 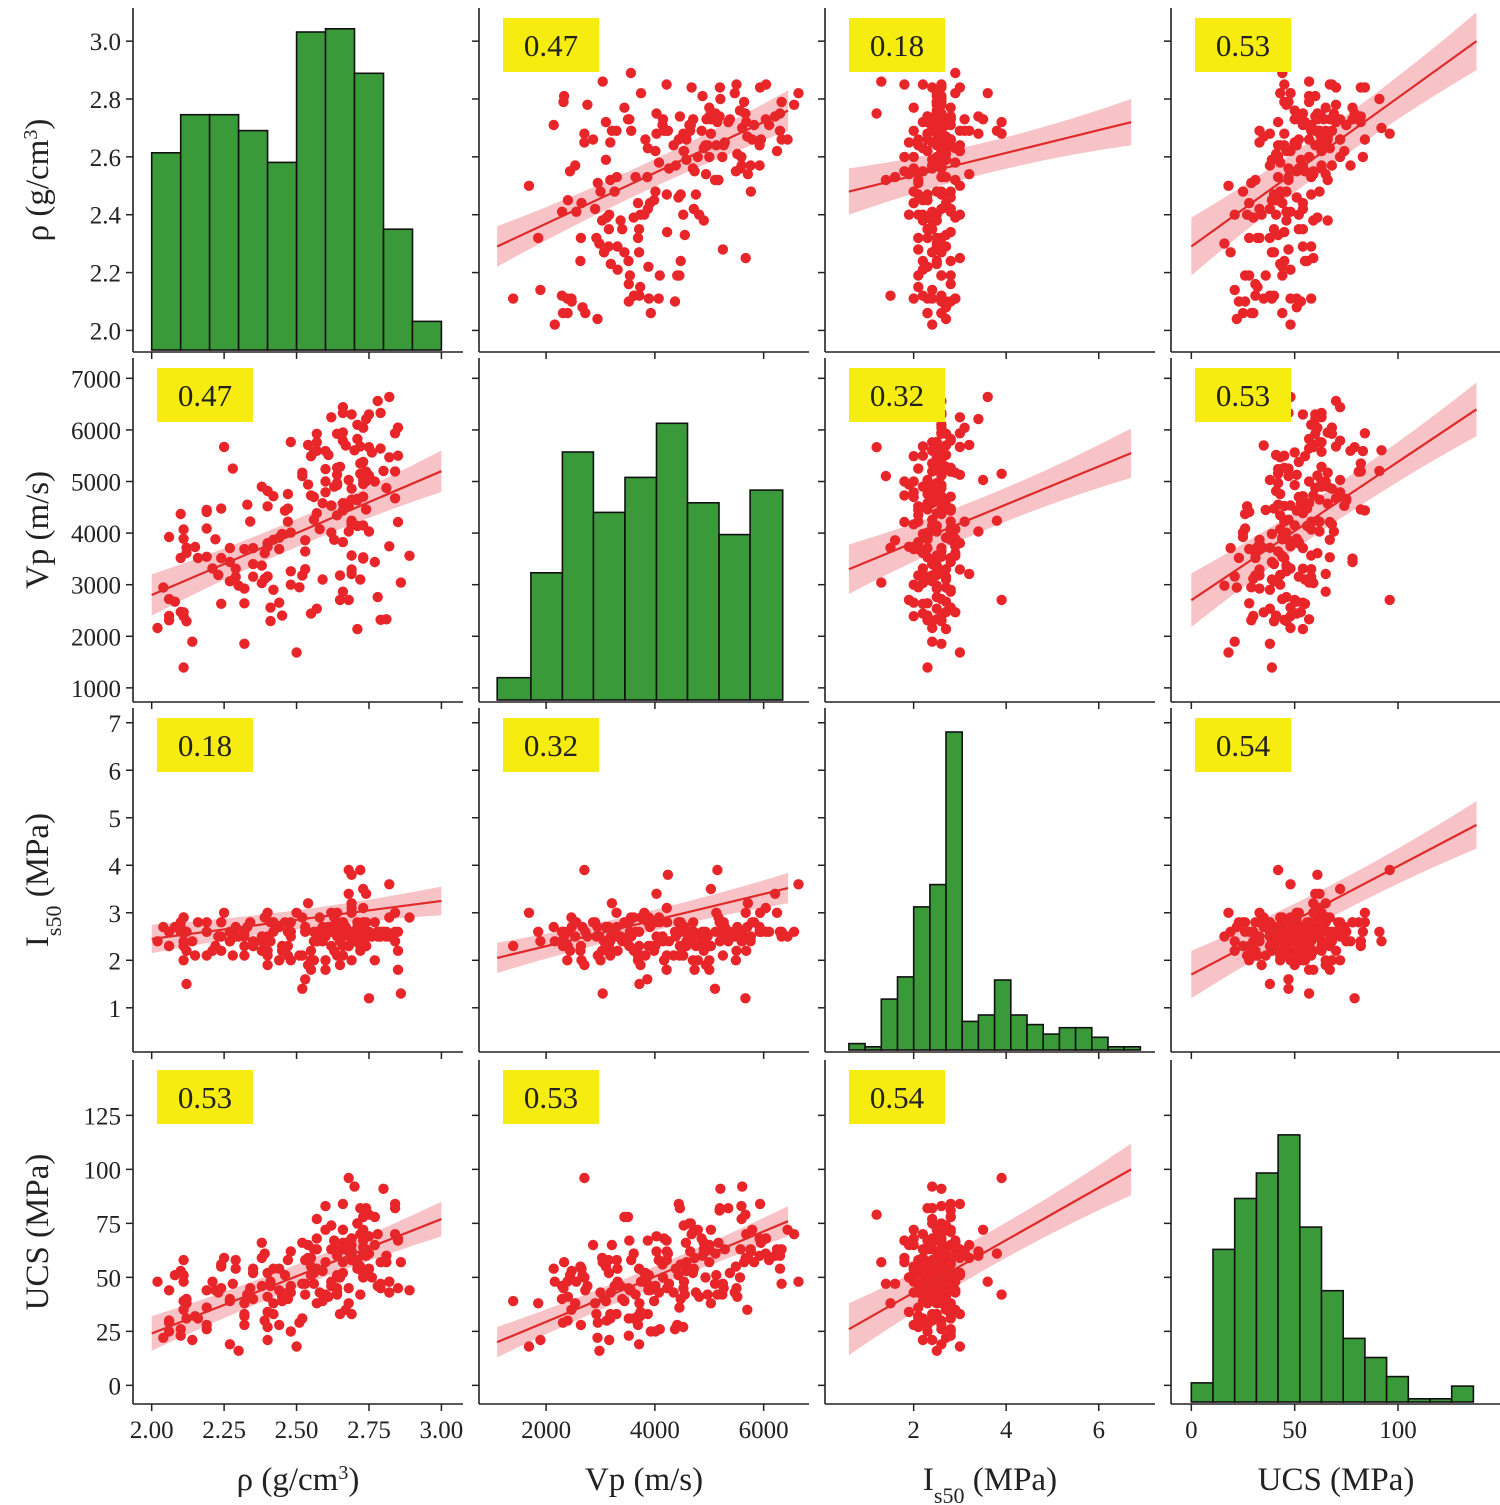 What do you see at coordinates (106, 216) in the screenshot?
I see `y-tick-label: 2.4` at bounding box center [106, 216].